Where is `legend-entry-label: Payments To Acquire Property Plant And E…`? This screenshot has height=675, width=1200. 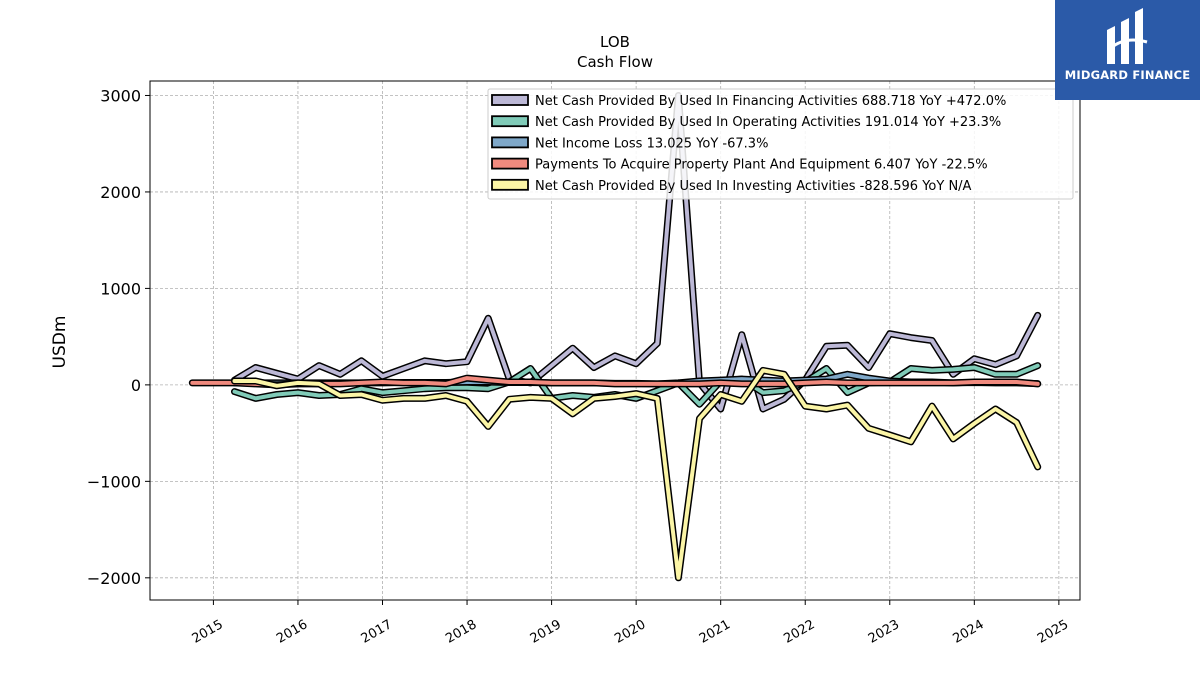
legend-entry-label: Payments To Acquire Property Plant And E… is located at coordinates (761, 165).